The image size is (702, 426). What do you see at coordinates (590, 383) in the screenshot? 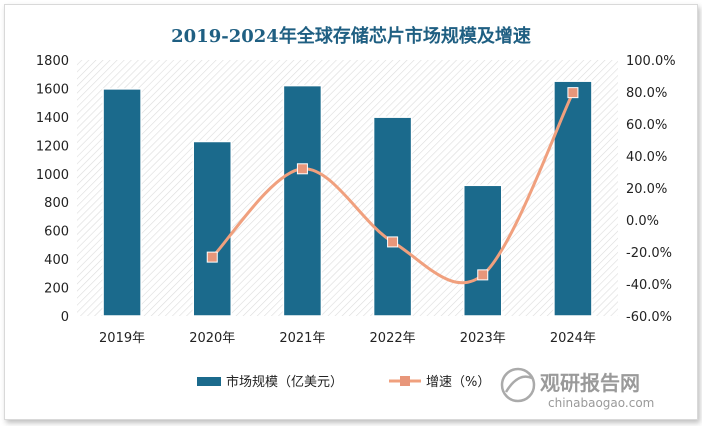
I see `watermark-text-cn: 观研报告网` at bounding box center [590, 383].